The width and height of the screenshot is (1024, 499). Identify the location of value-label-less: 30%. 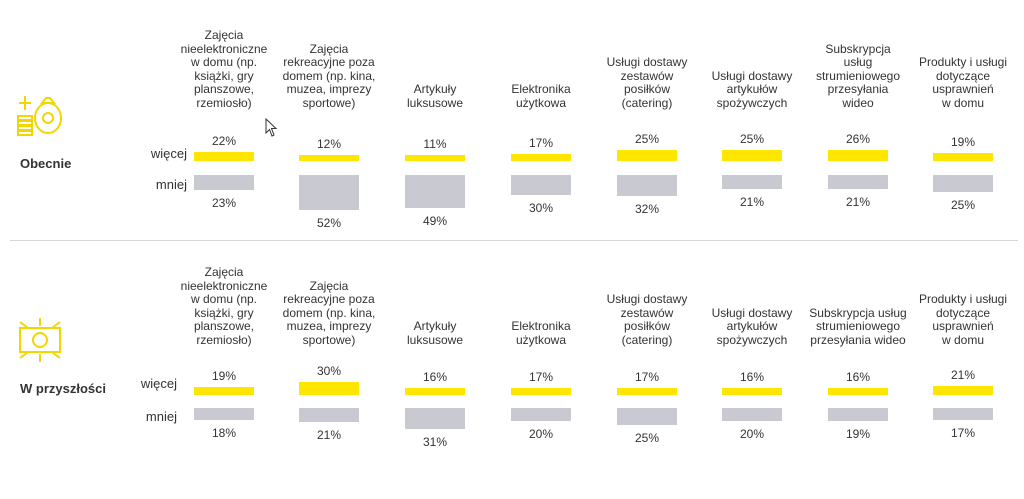
(541, 208).